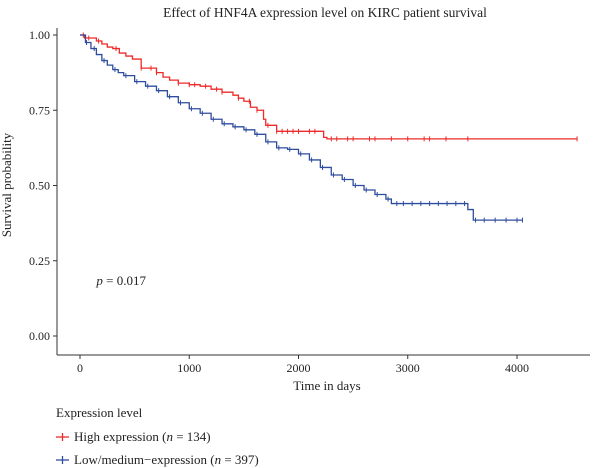 The height and width of the screenshot is (468, 600). I want to click on legend-label-low-suffix: = 397), so click(240, 459).